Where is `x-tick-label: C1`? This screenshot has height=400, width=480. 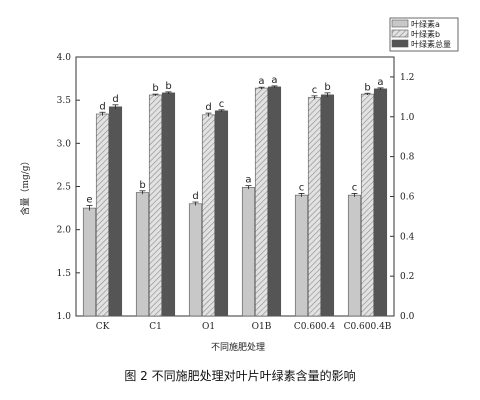 x-tick-label: C1 is located at coordinates (155, 327).